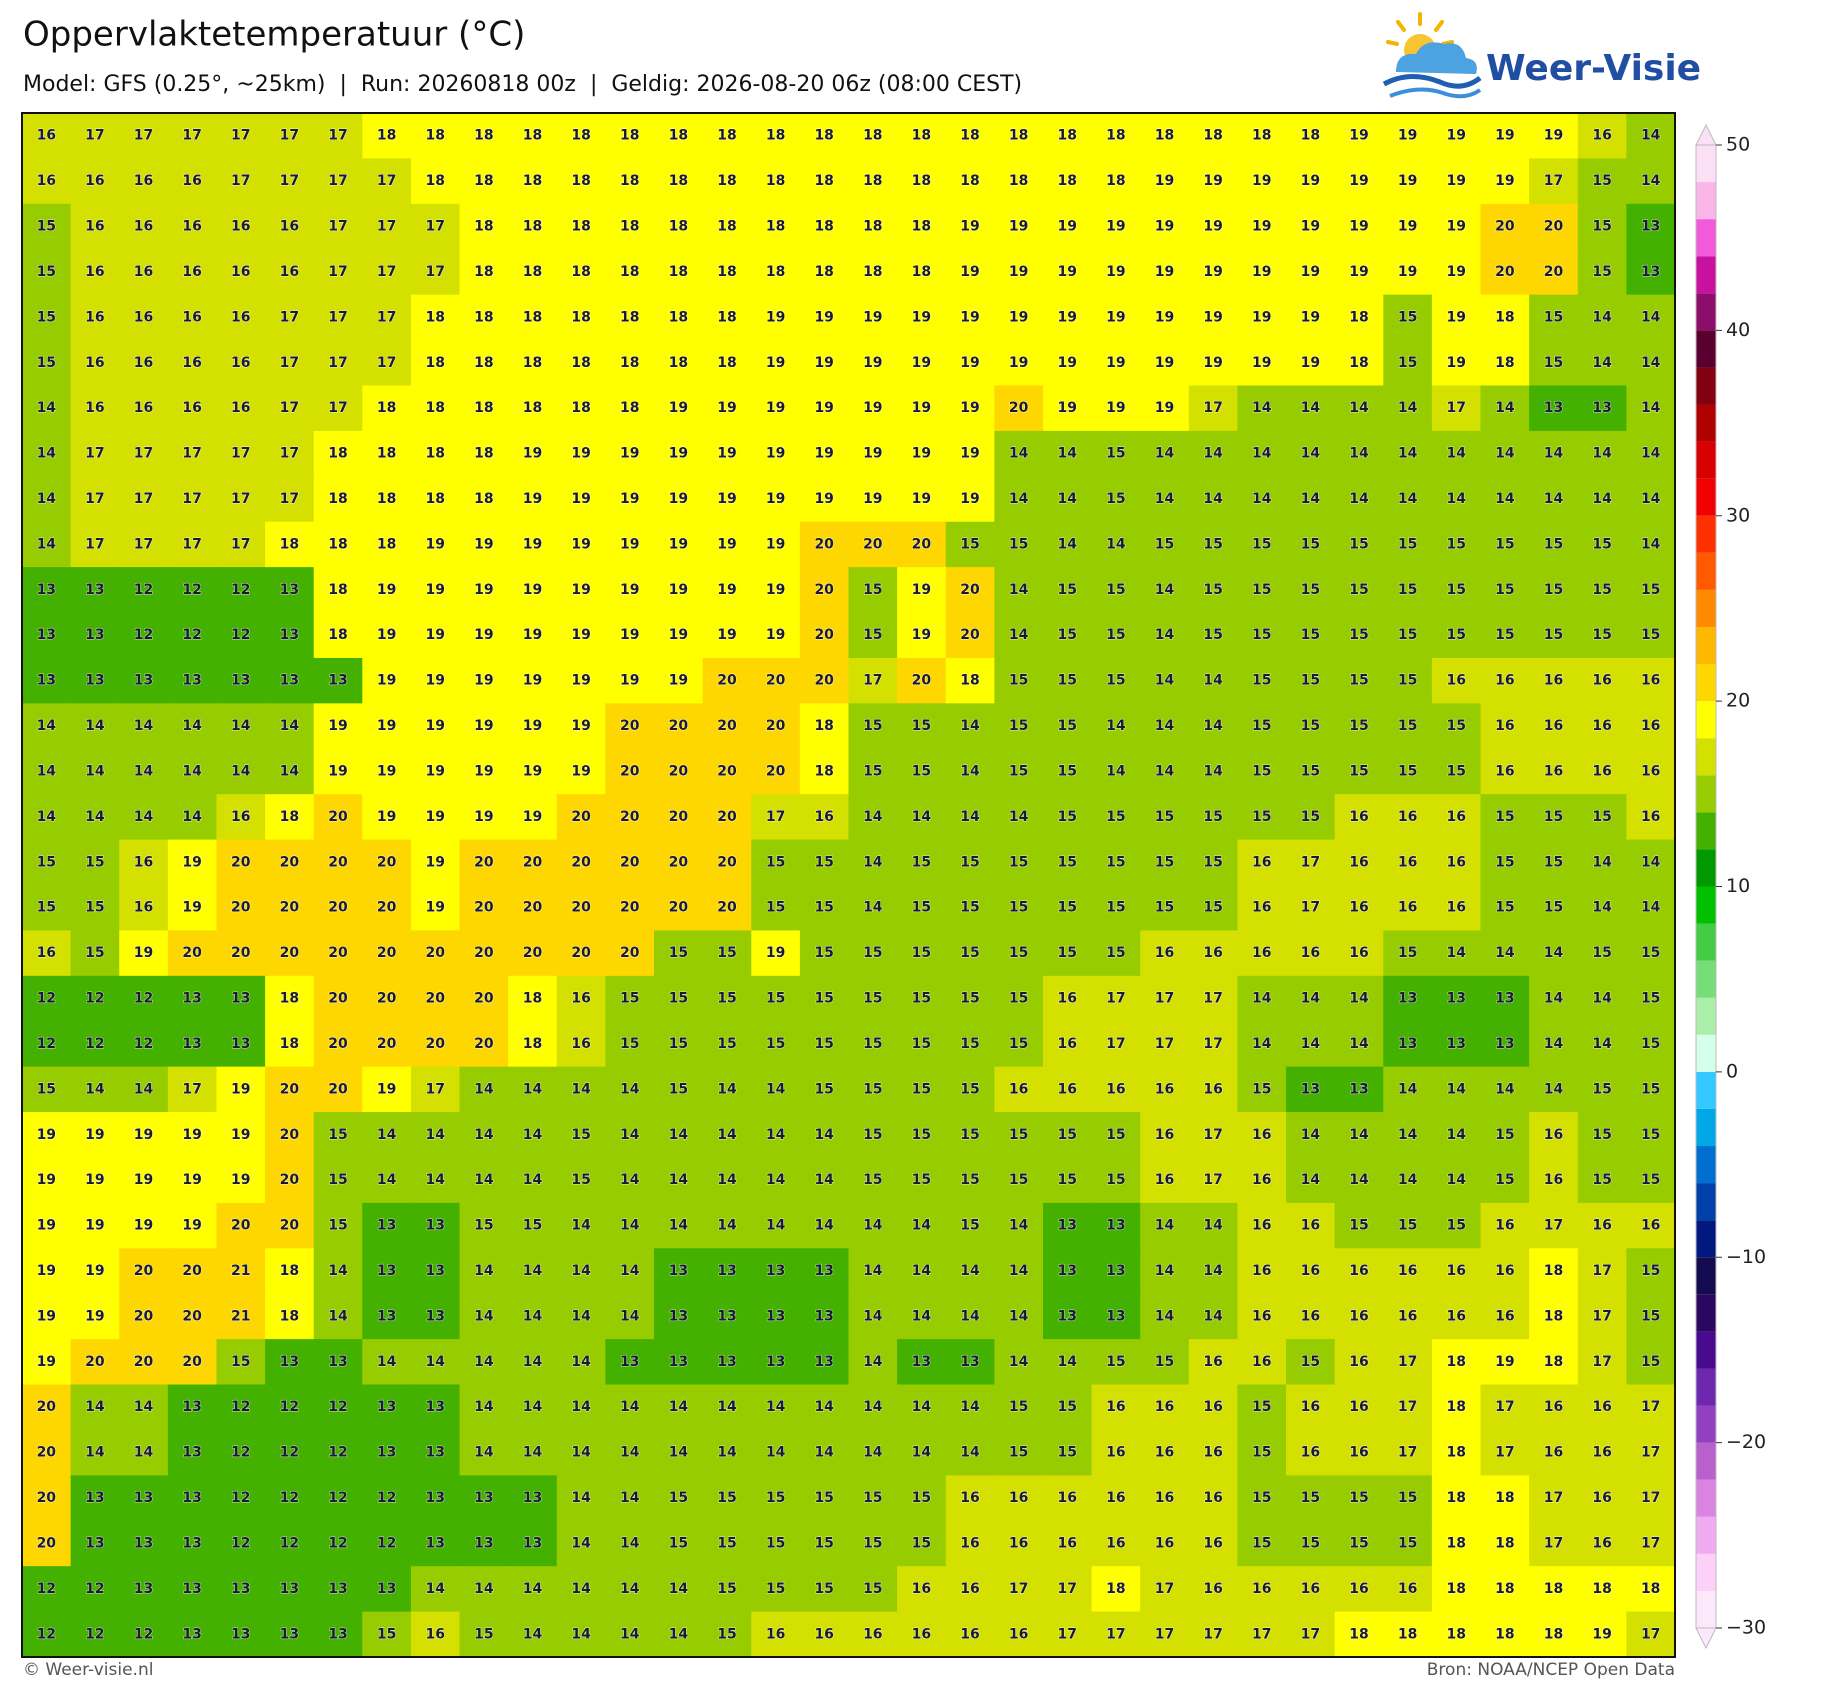 This screenshot has width=1824, height=1685. I want to click on logo-wave, so click(1435, 93).